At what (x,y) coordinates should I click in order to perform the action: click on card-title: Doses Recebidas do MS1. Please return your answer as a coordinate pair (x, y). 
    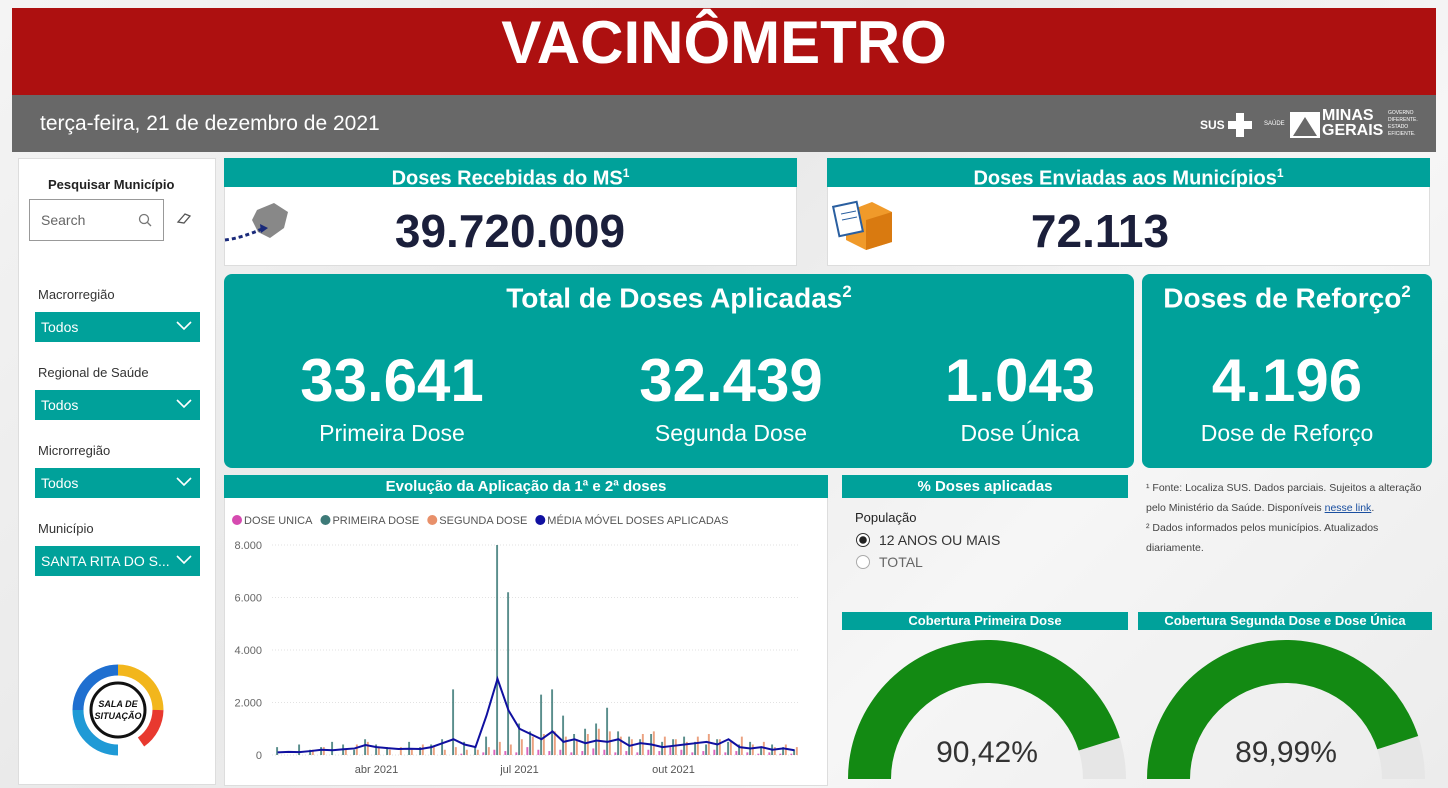
    Looking at the image, I should click on (510, 174).